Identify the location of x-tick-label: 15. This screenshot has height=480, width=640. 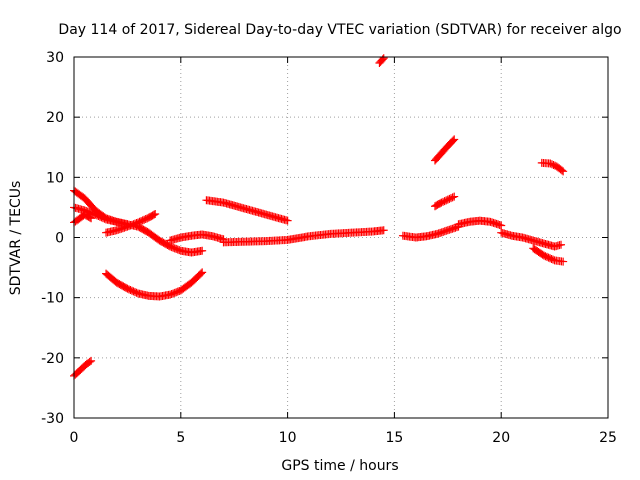
(394, 438).